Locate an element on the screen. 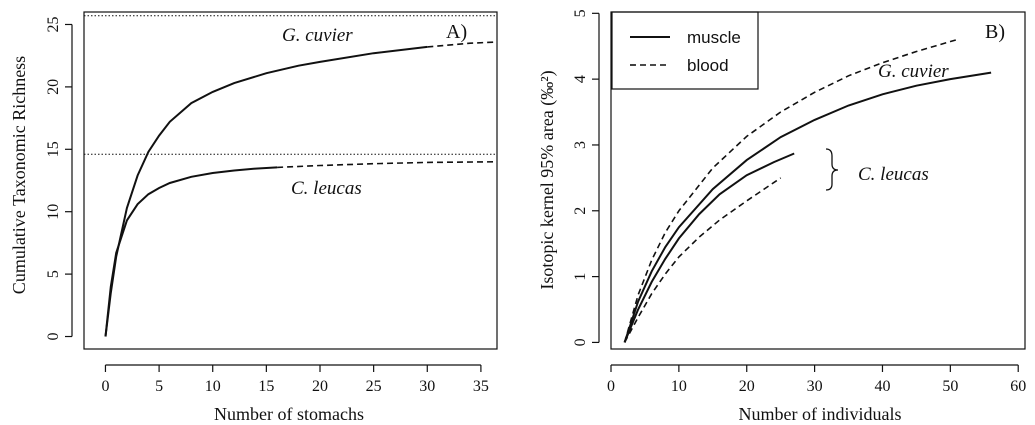  legend-box is located at coordinates (685, 50).